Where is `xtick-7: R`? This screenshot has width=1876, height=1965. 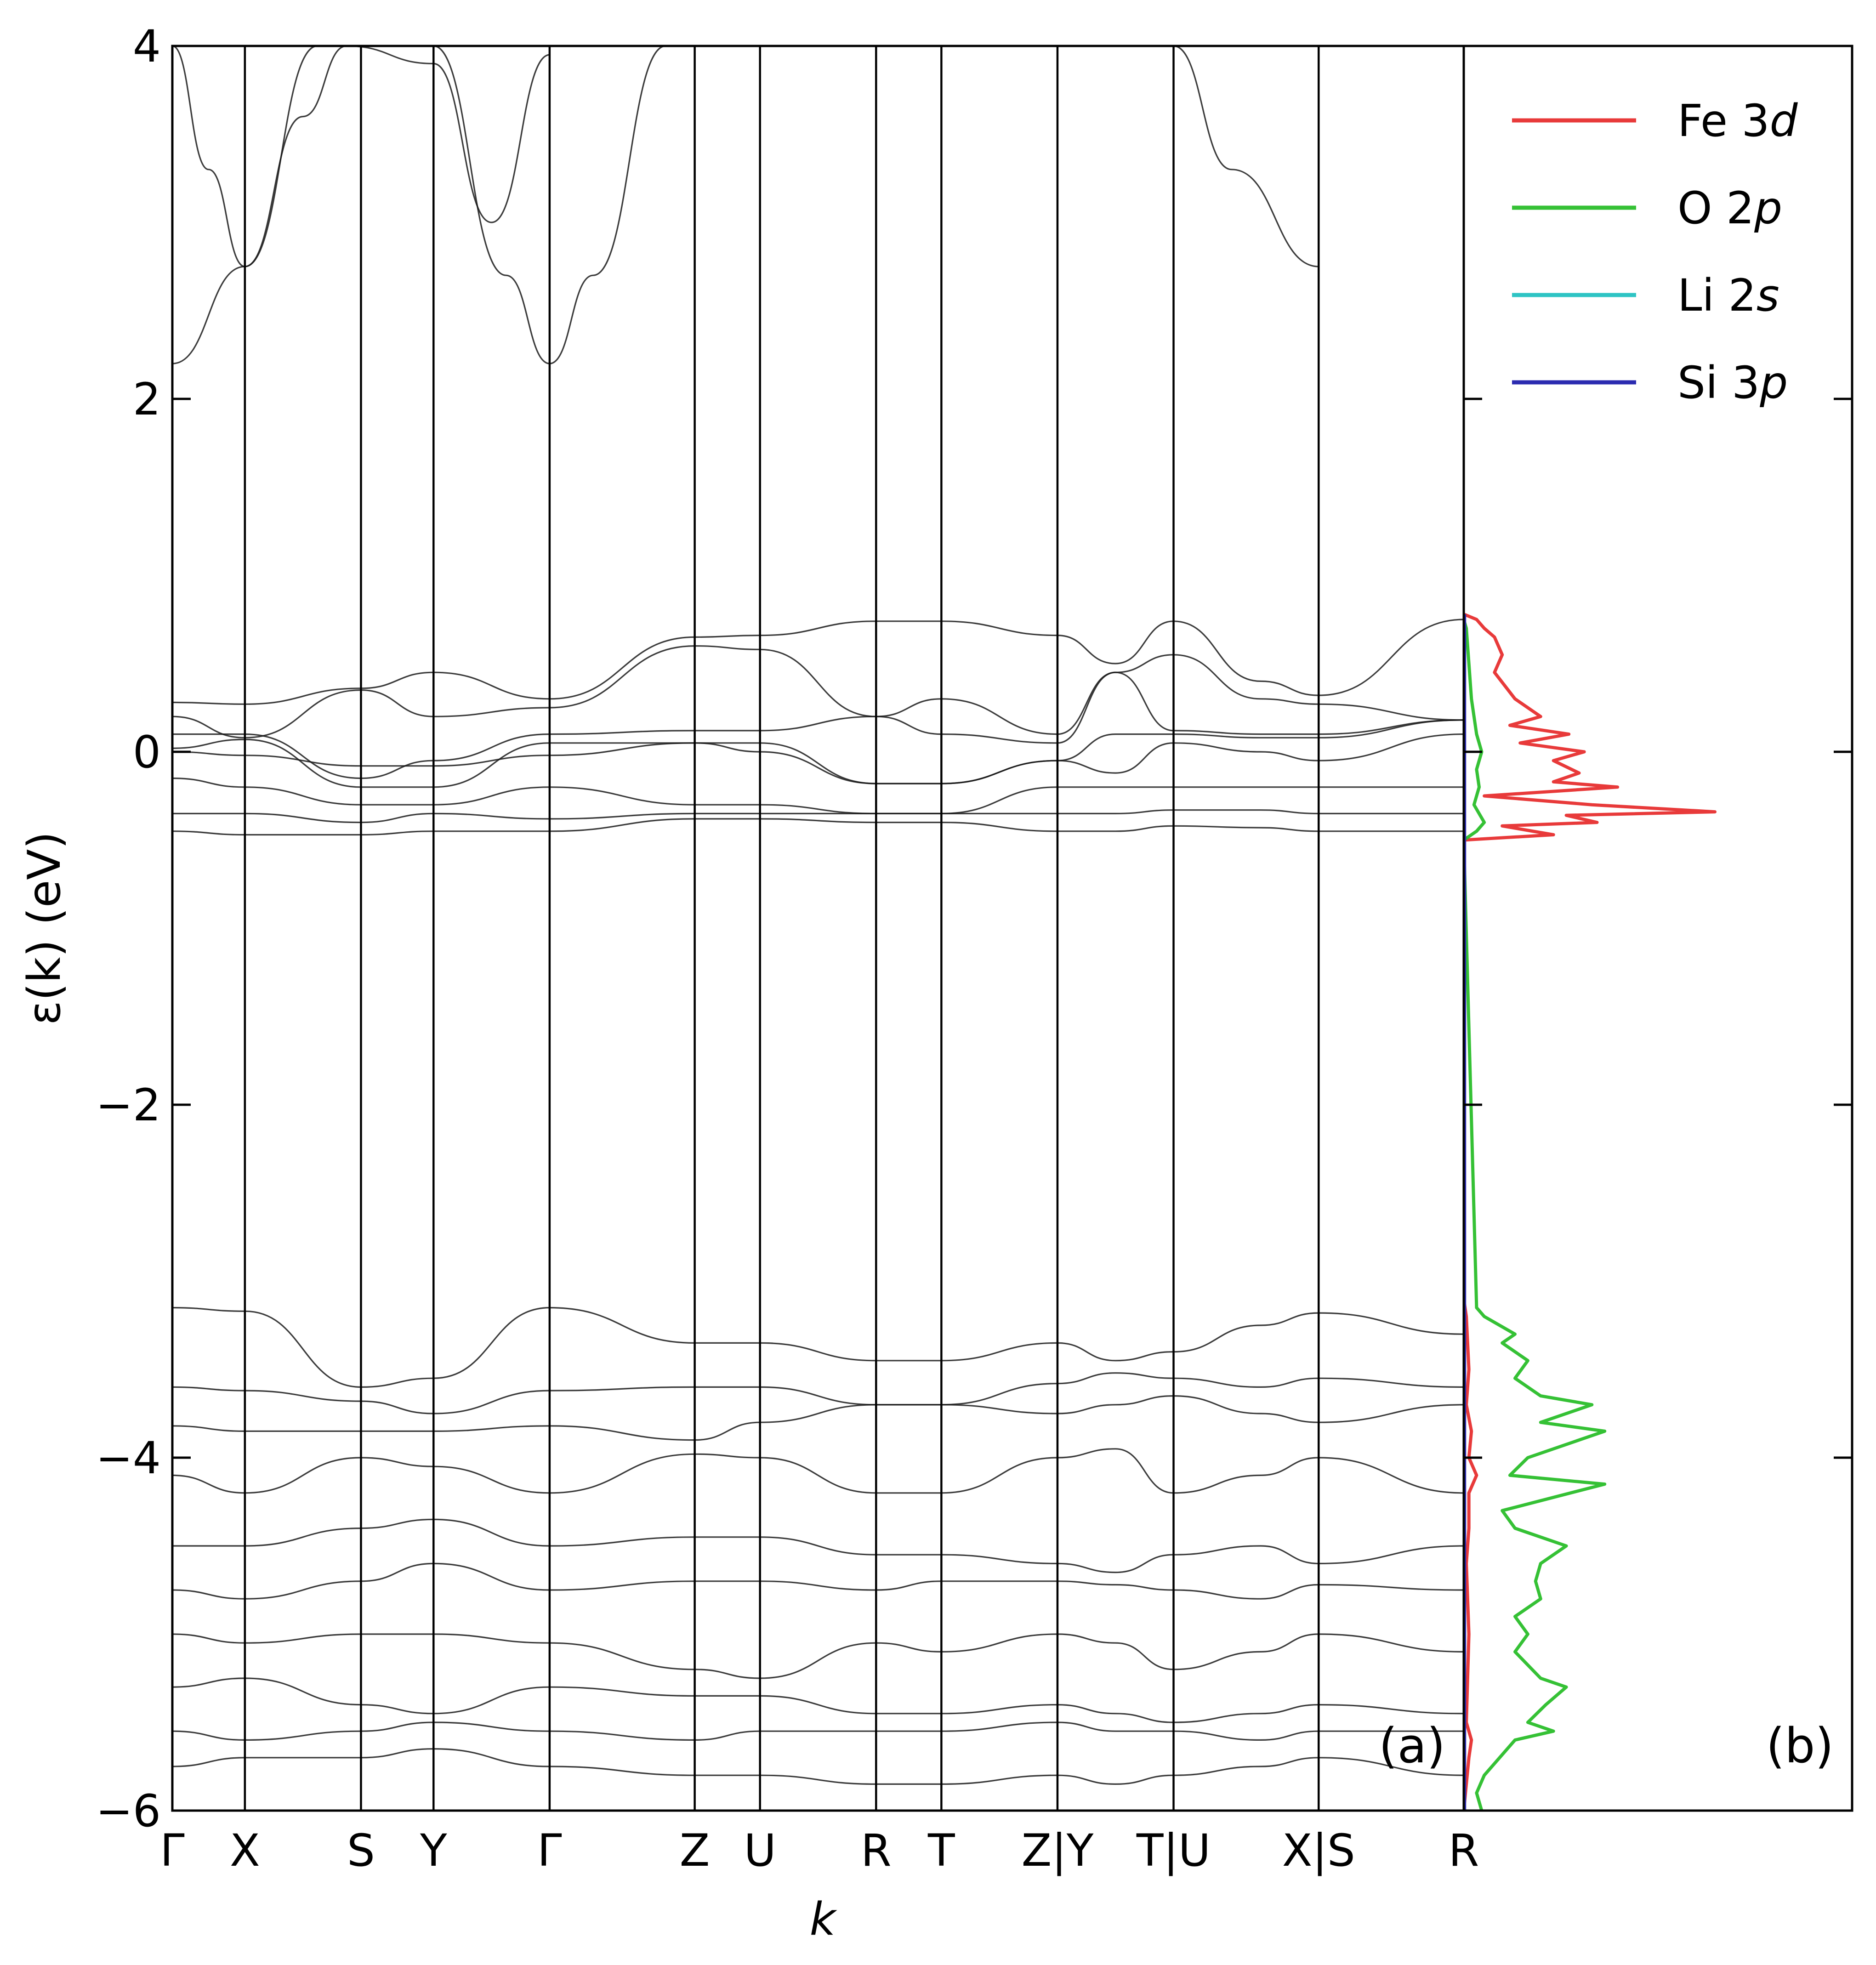 xtick-7: R is located at coordinates (876, 1850).